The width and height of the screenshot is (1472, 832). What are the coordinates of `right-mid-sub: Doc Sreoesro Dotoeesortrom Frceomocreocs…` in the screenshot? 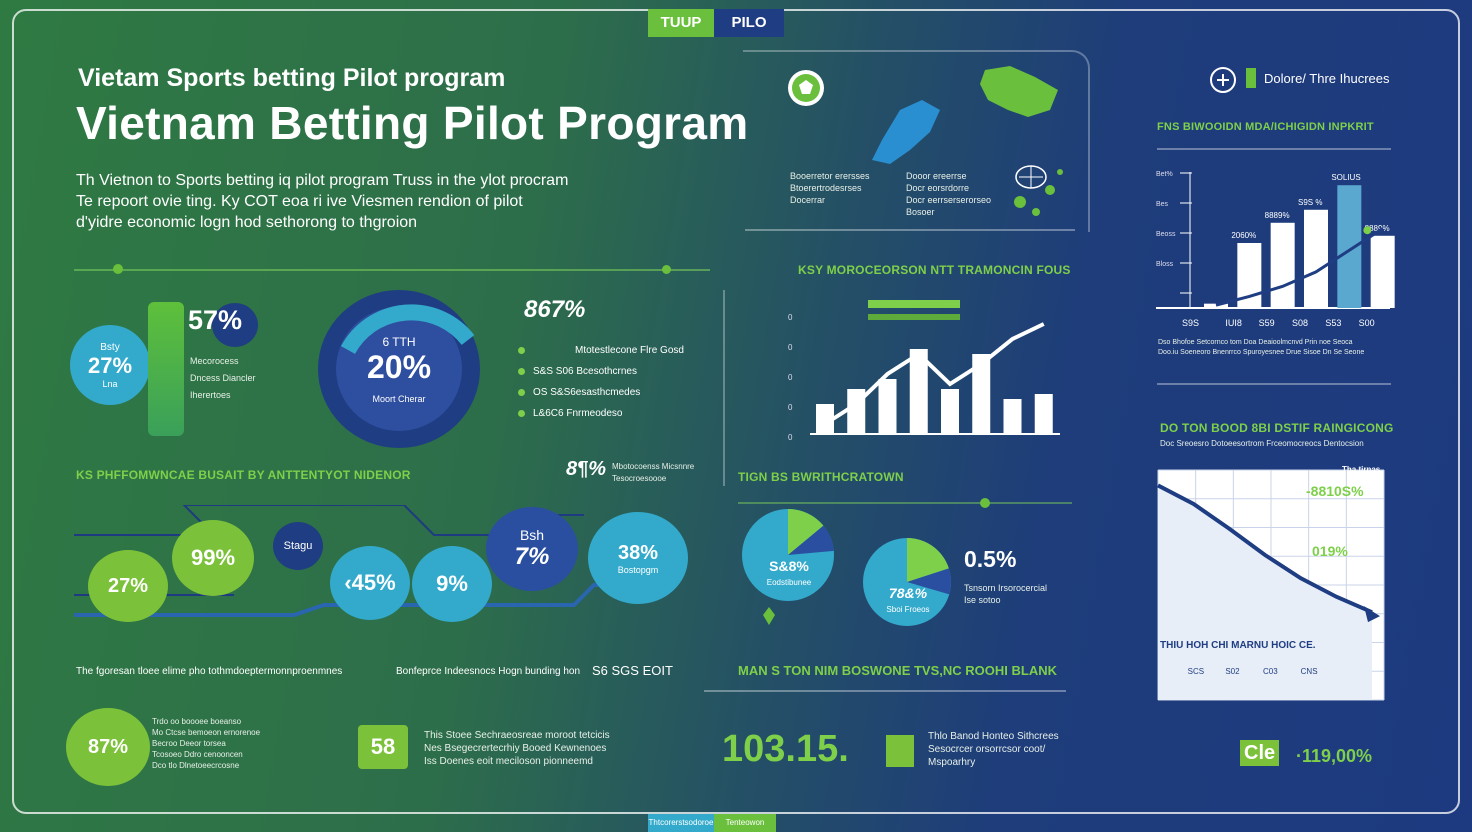 It's located at (1262, 443).